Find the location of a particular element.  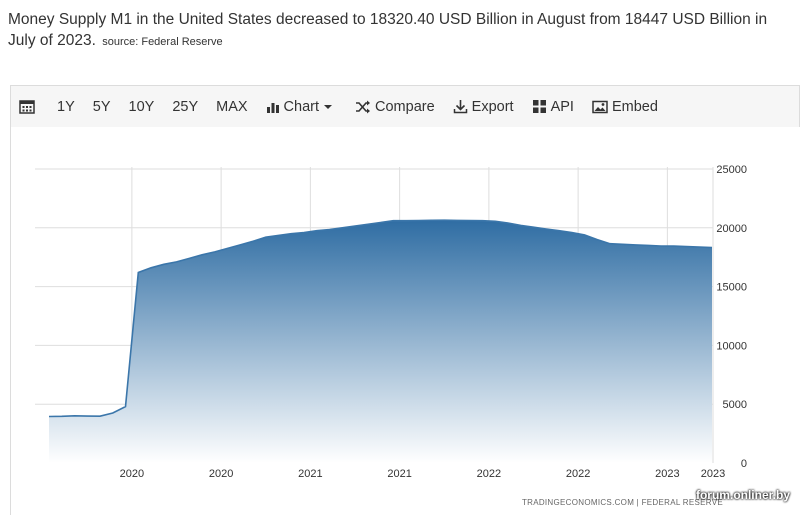

download-icon is located at coordinates (460, 107).